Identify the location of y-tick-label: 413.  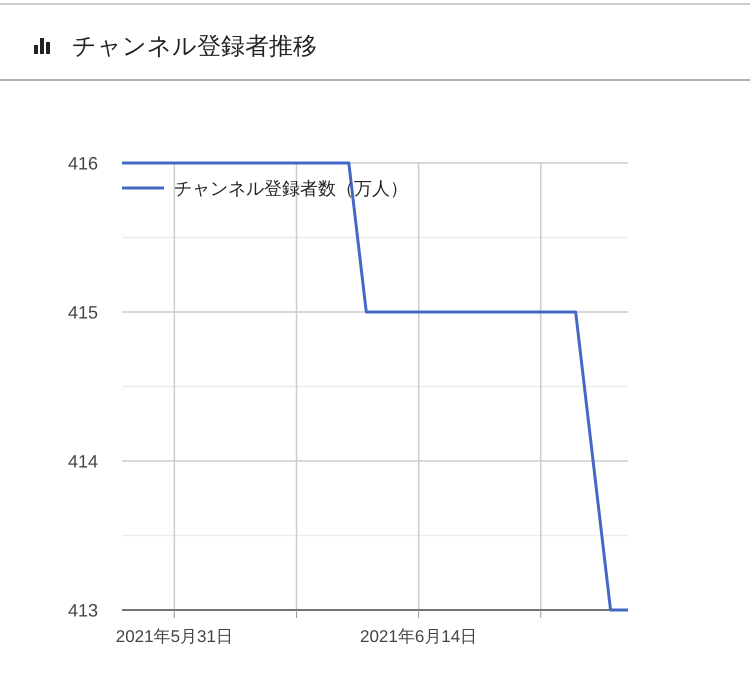
(83, 610).